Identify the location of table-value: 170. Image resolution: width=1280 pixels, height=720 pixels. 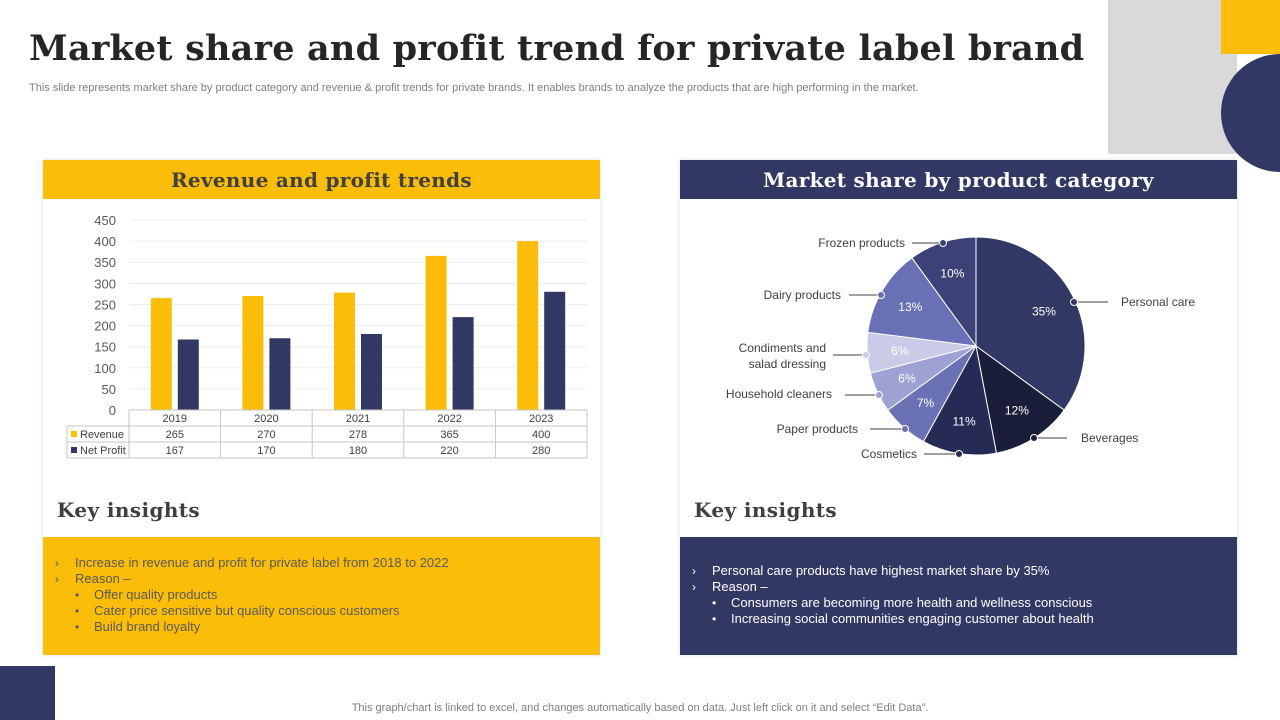
(266, 451).